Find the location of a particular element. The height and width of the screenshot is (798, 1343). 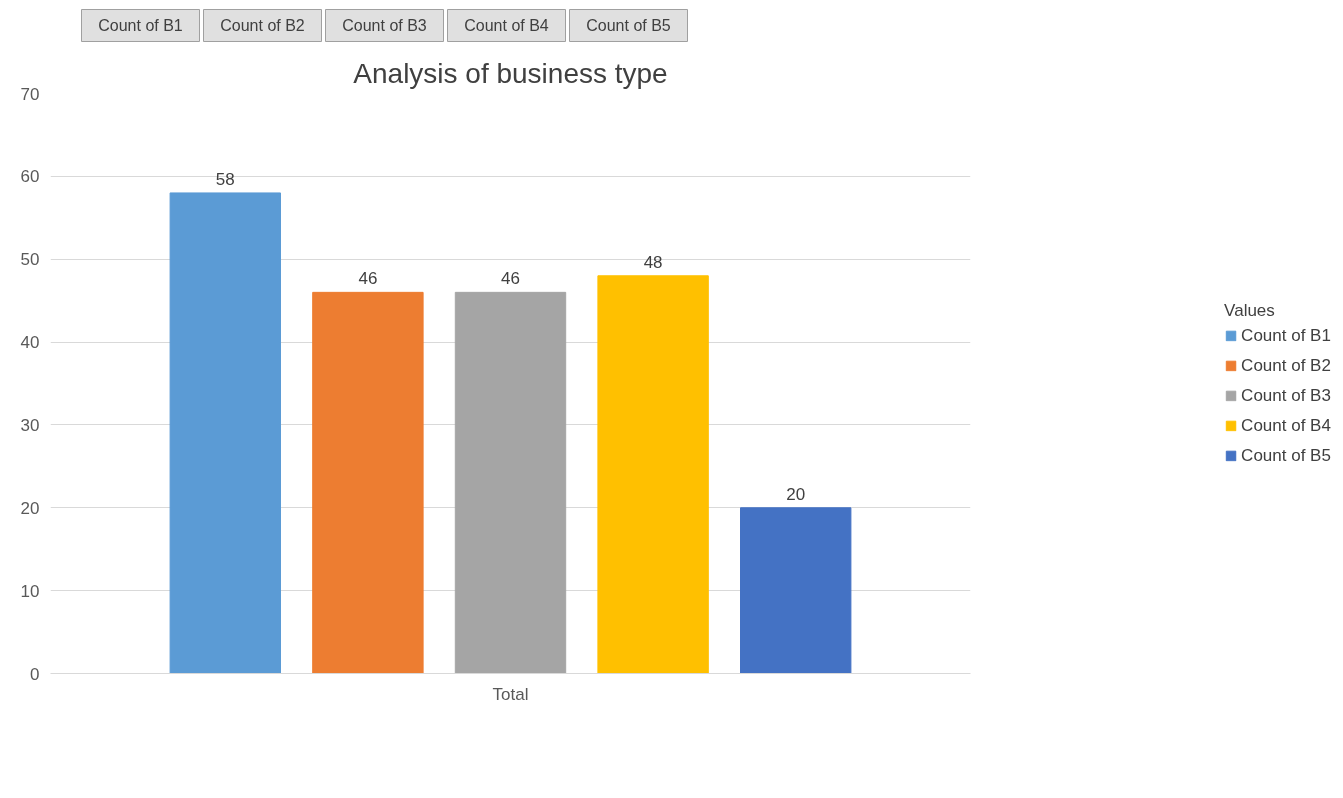

legend-label: Count of B4 is located at coordinates (1286, 425).